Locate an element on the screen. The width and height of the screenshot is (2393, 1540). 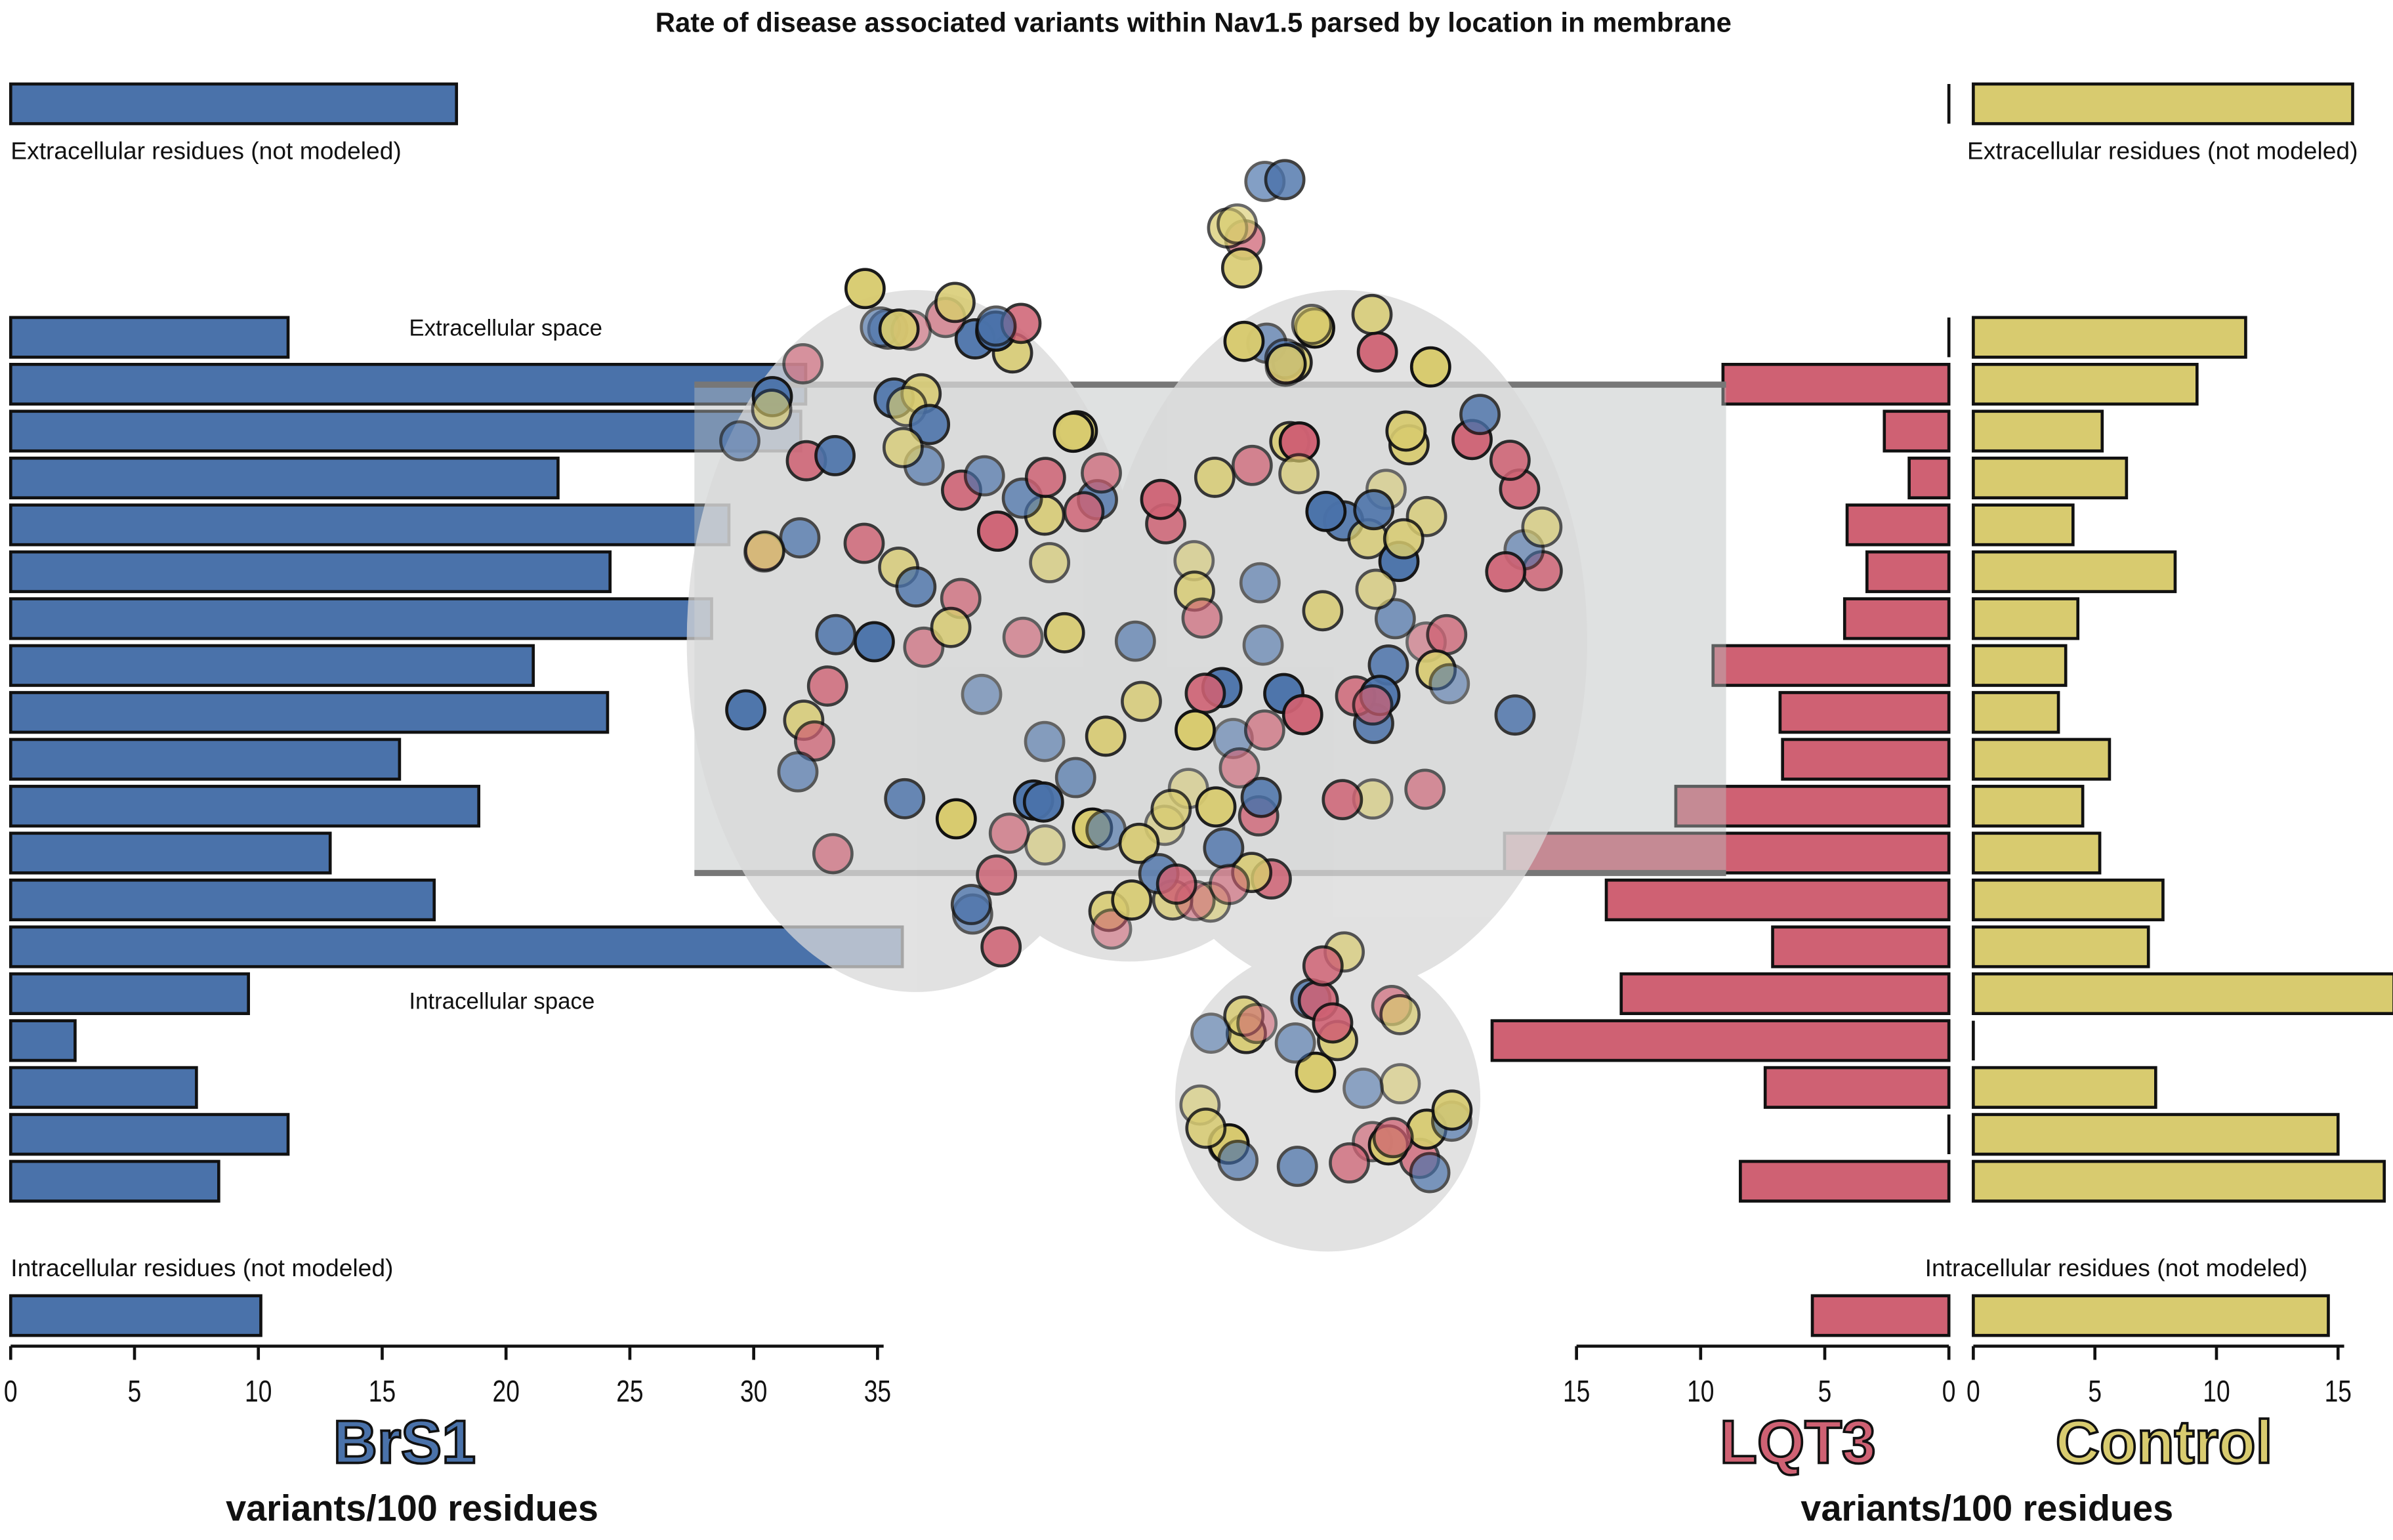
category-label: Intracellular residues (not modeled) is located at coordinates (202, 1267).